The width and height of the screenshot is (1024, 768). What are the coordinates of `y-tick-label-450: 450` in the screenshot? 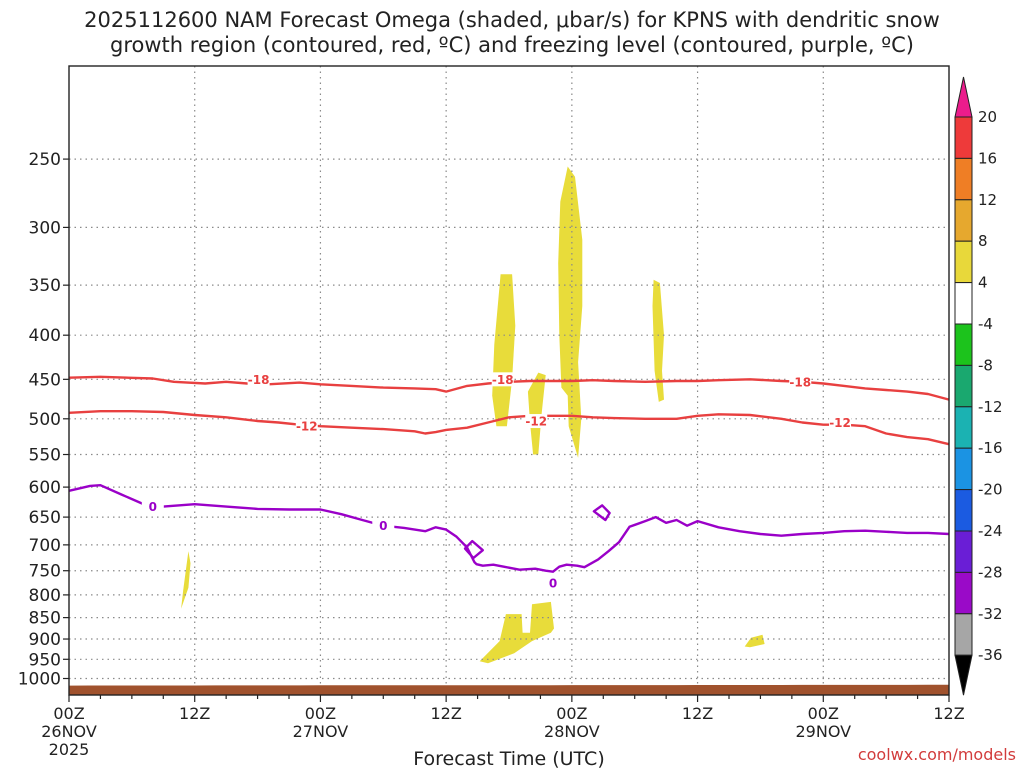 It's located at (45, 380).